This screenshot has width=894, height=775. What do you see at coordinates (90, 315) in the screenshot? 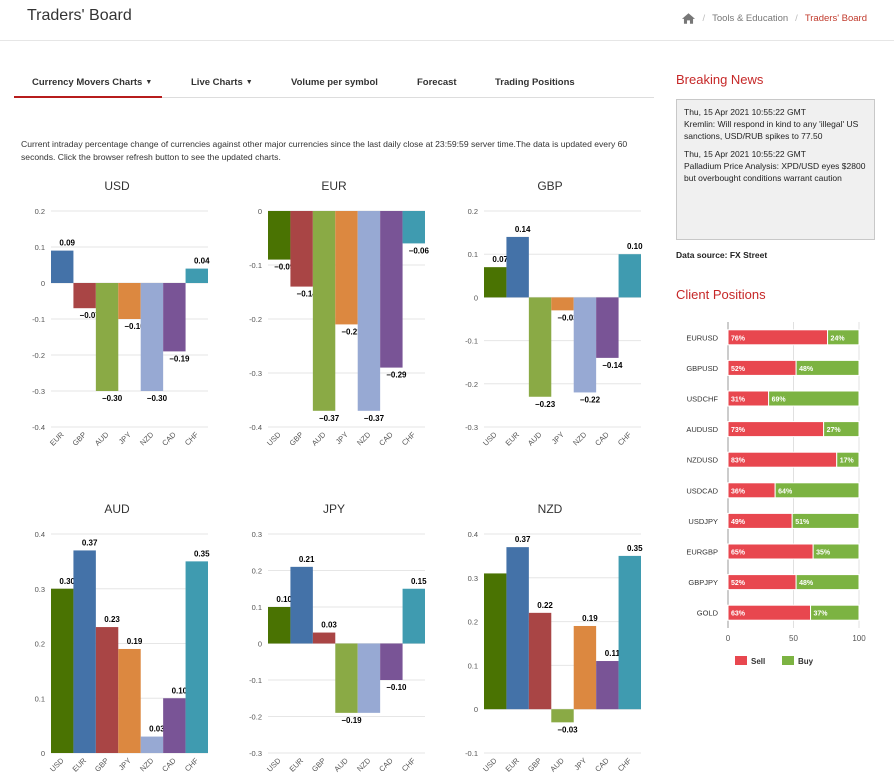
I see `data-label: −0.07` at bounding box center [90, 315].